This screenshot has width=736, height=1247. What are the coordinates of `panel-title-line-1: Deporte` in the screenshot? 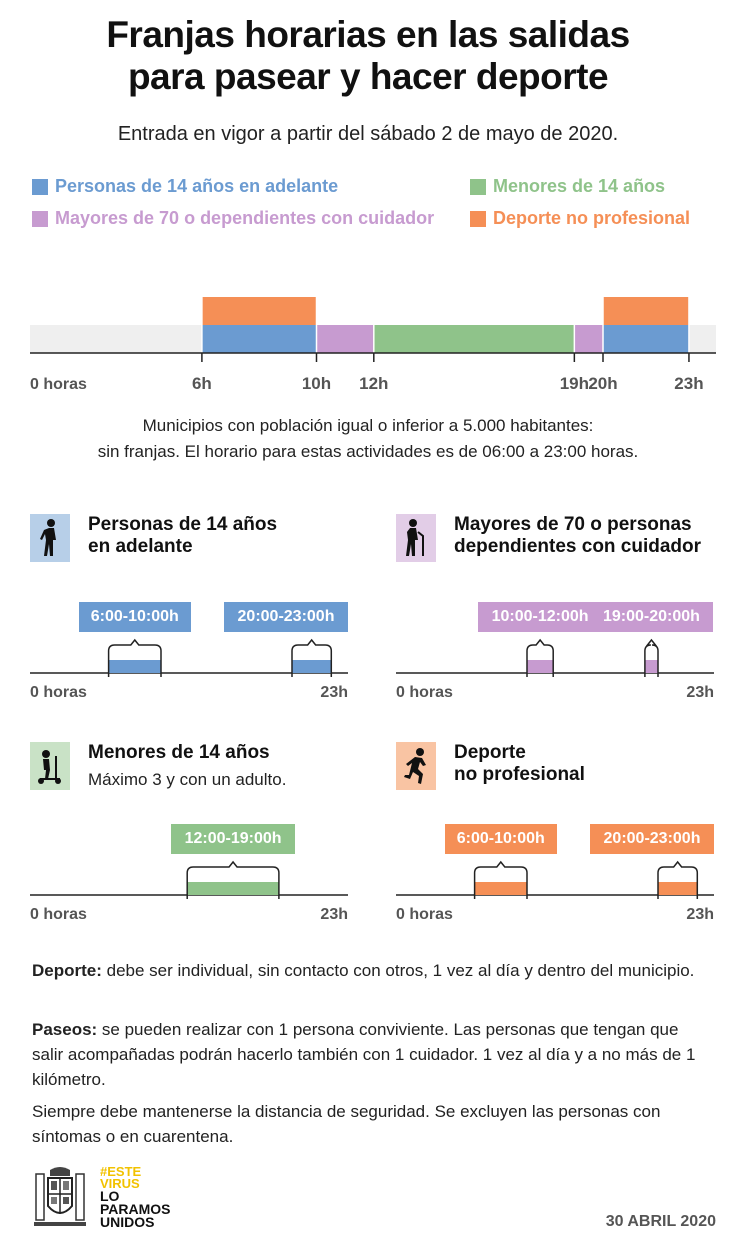 It's located at (490, 752).